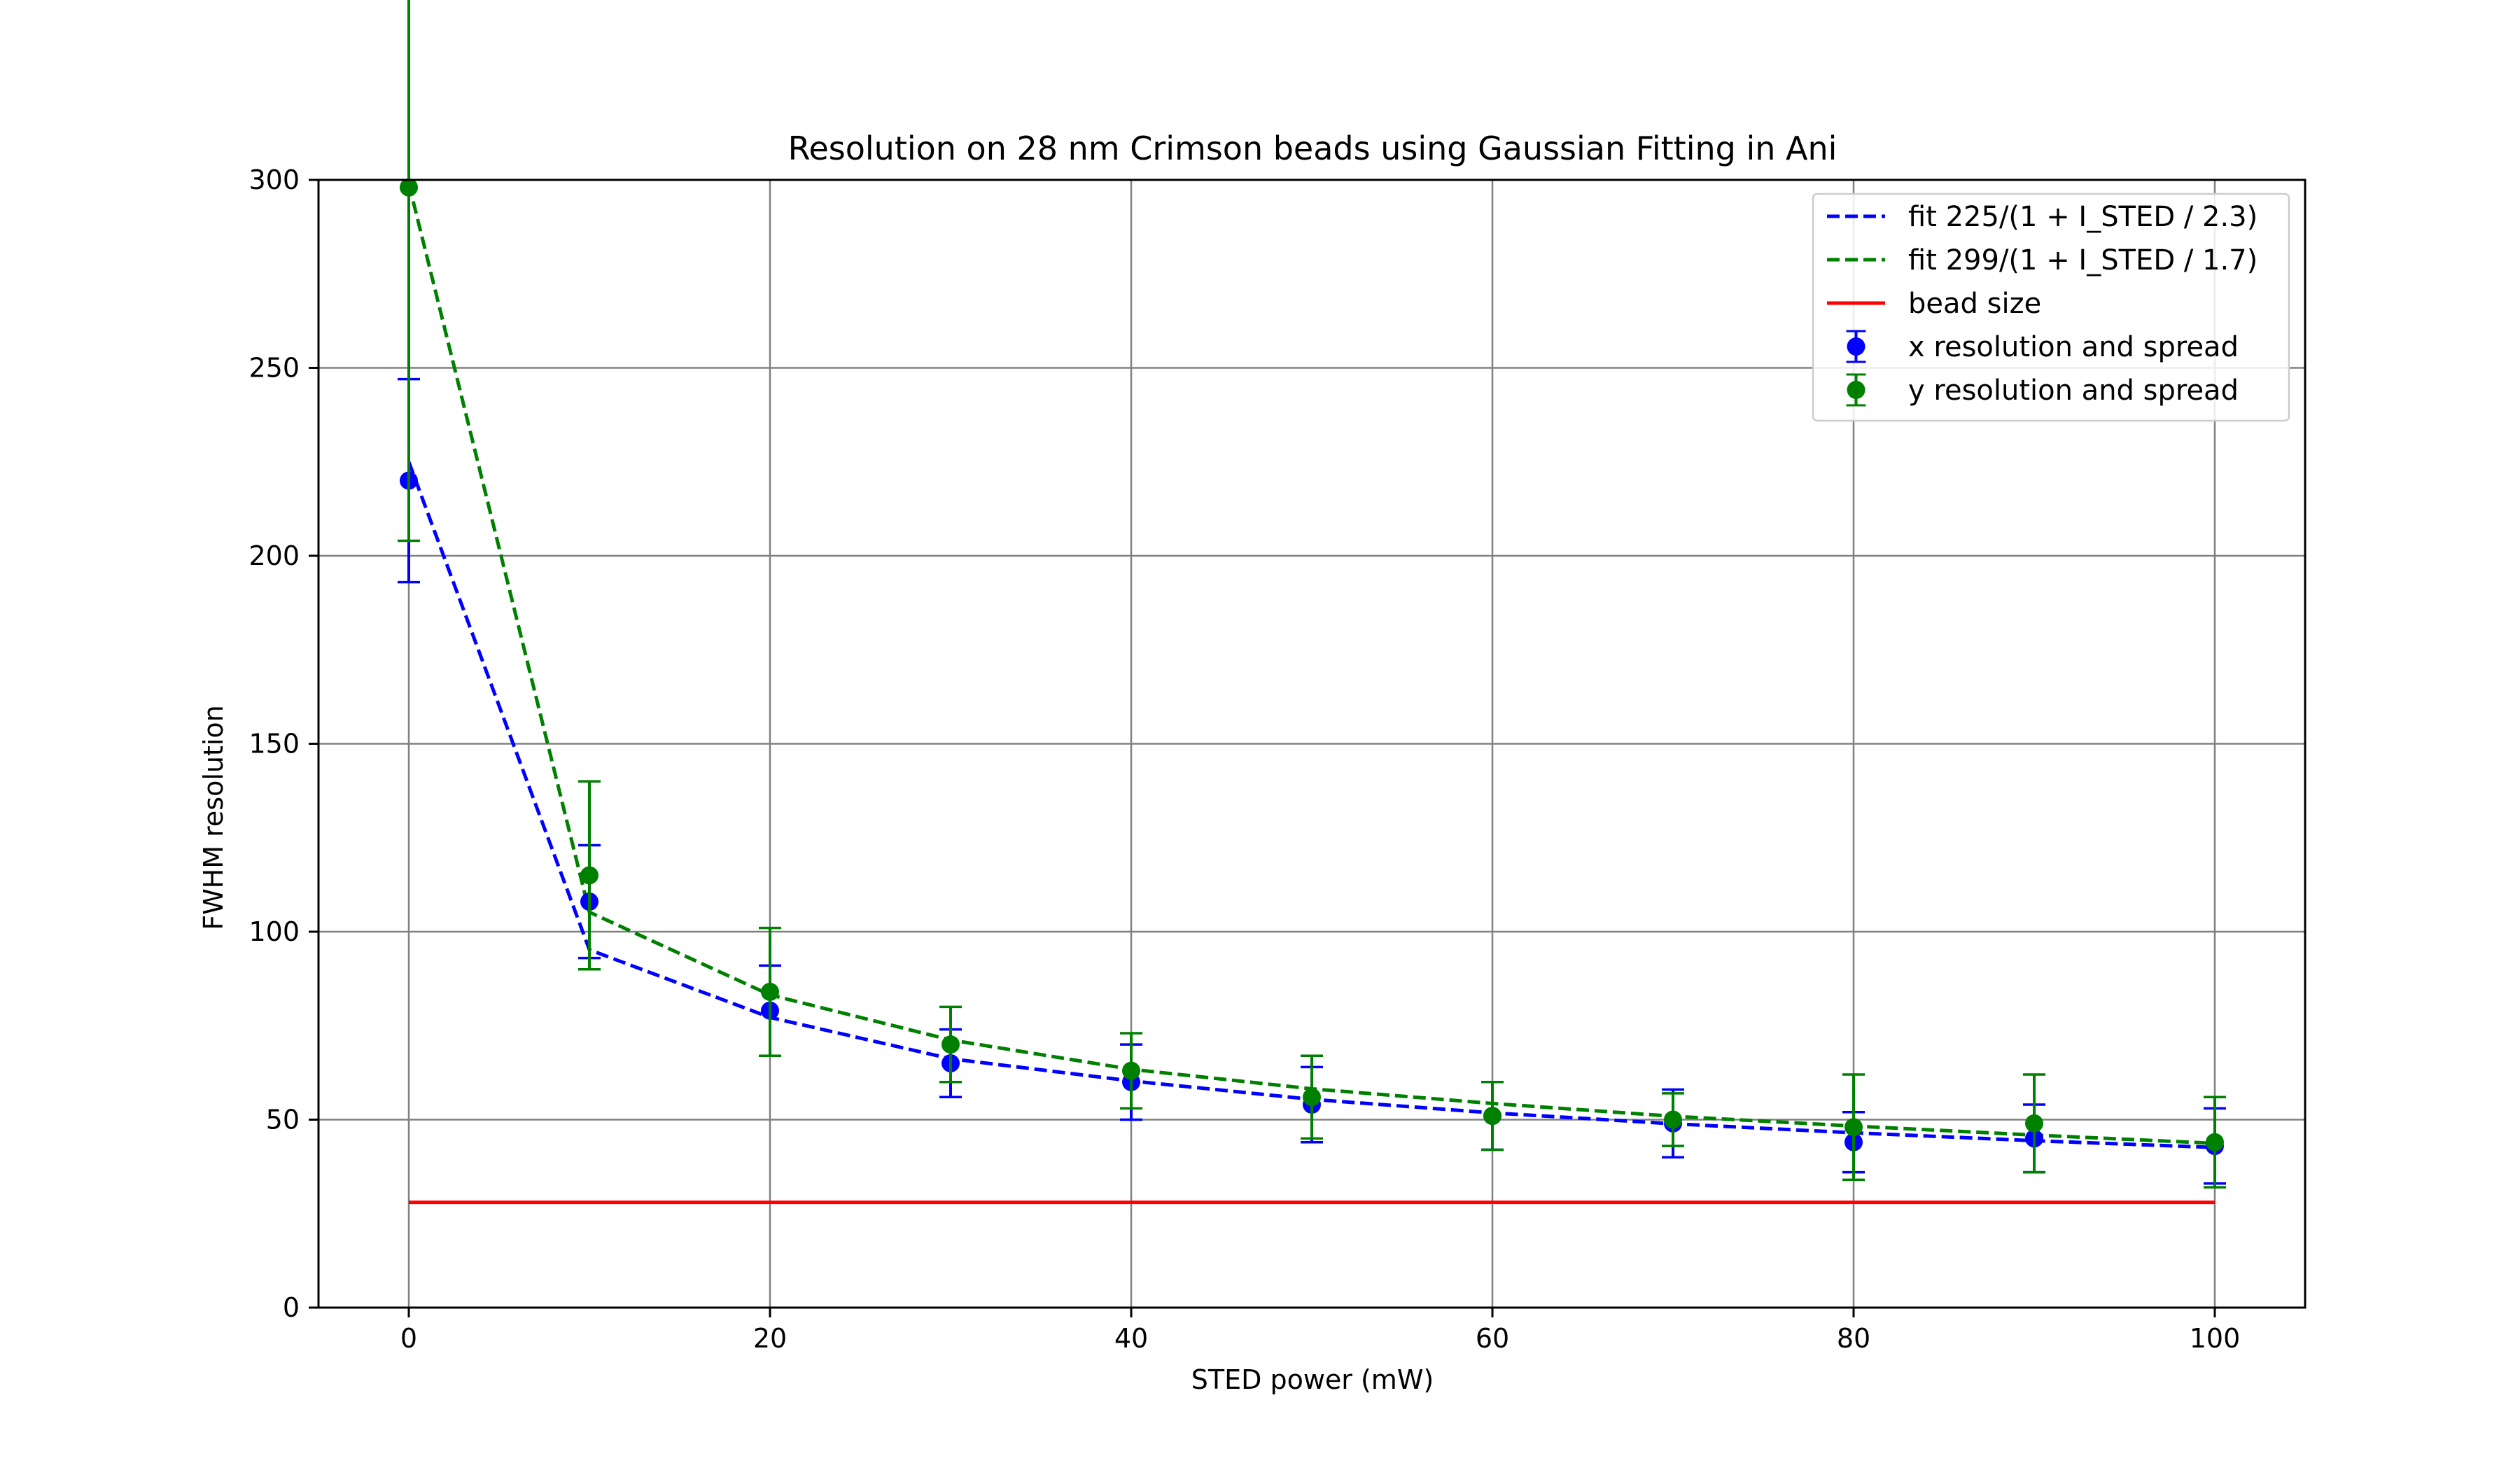 This screenshot has height=1470, width=2520. I want to click on x-tick-label: 100, so click(2215, 1338).